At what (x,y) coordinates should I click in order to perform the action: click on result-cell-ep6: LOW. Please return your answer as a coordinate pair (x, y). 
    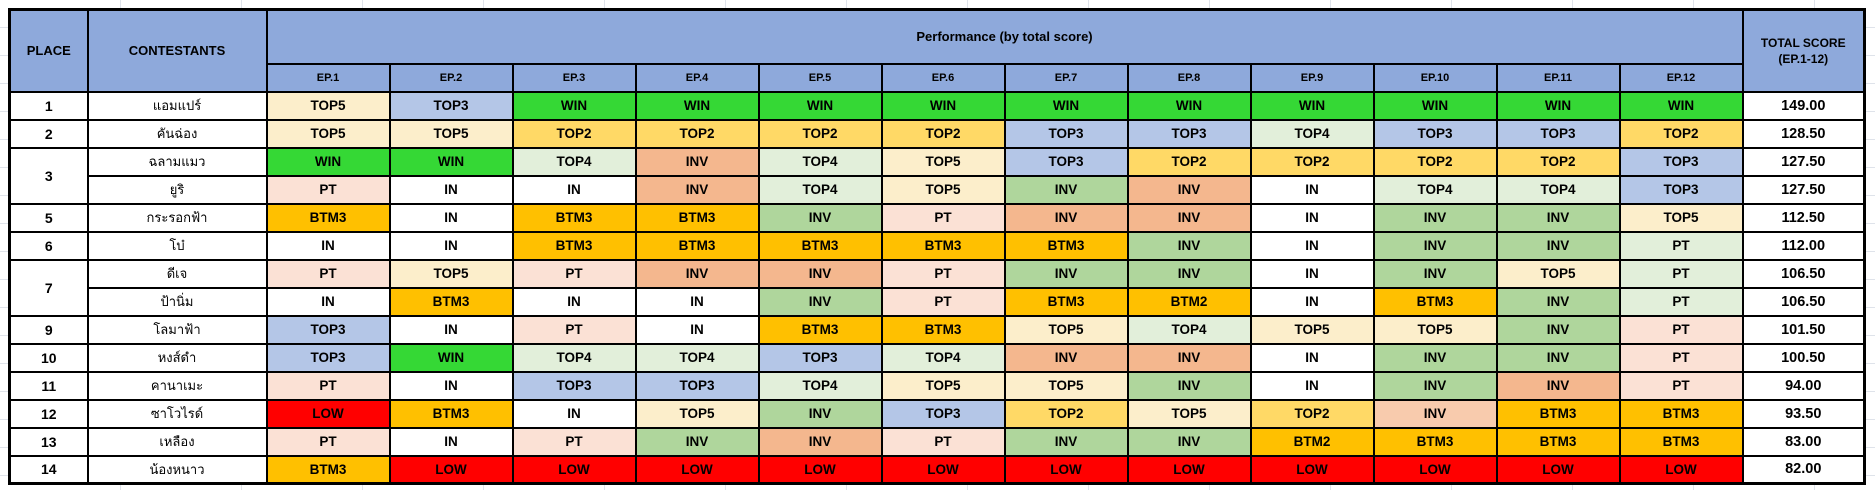
    Looking at the image, I should click on (943, 469).